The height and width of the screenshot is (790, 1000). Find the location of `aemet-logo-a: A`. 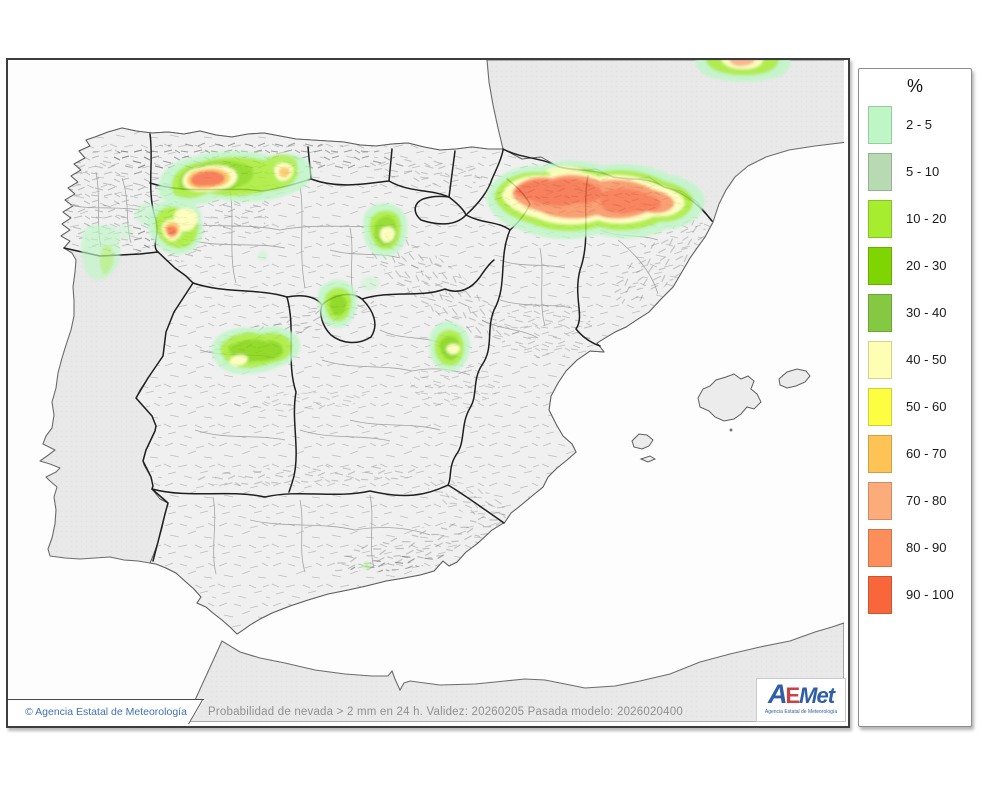

aemet-logo-a: A is located at coordinates (777, 694).